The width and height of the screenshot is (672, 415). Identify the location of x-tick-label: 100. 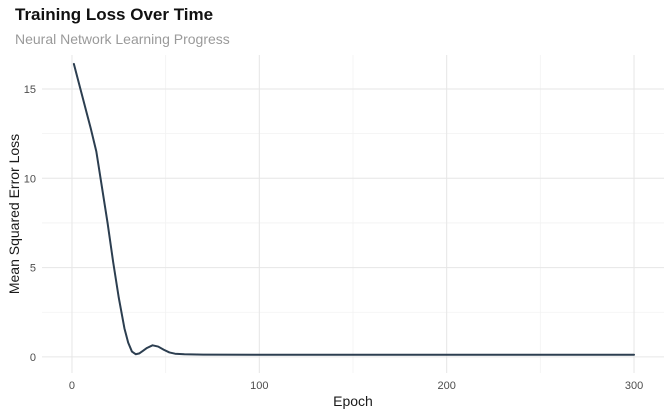
(259, 386).